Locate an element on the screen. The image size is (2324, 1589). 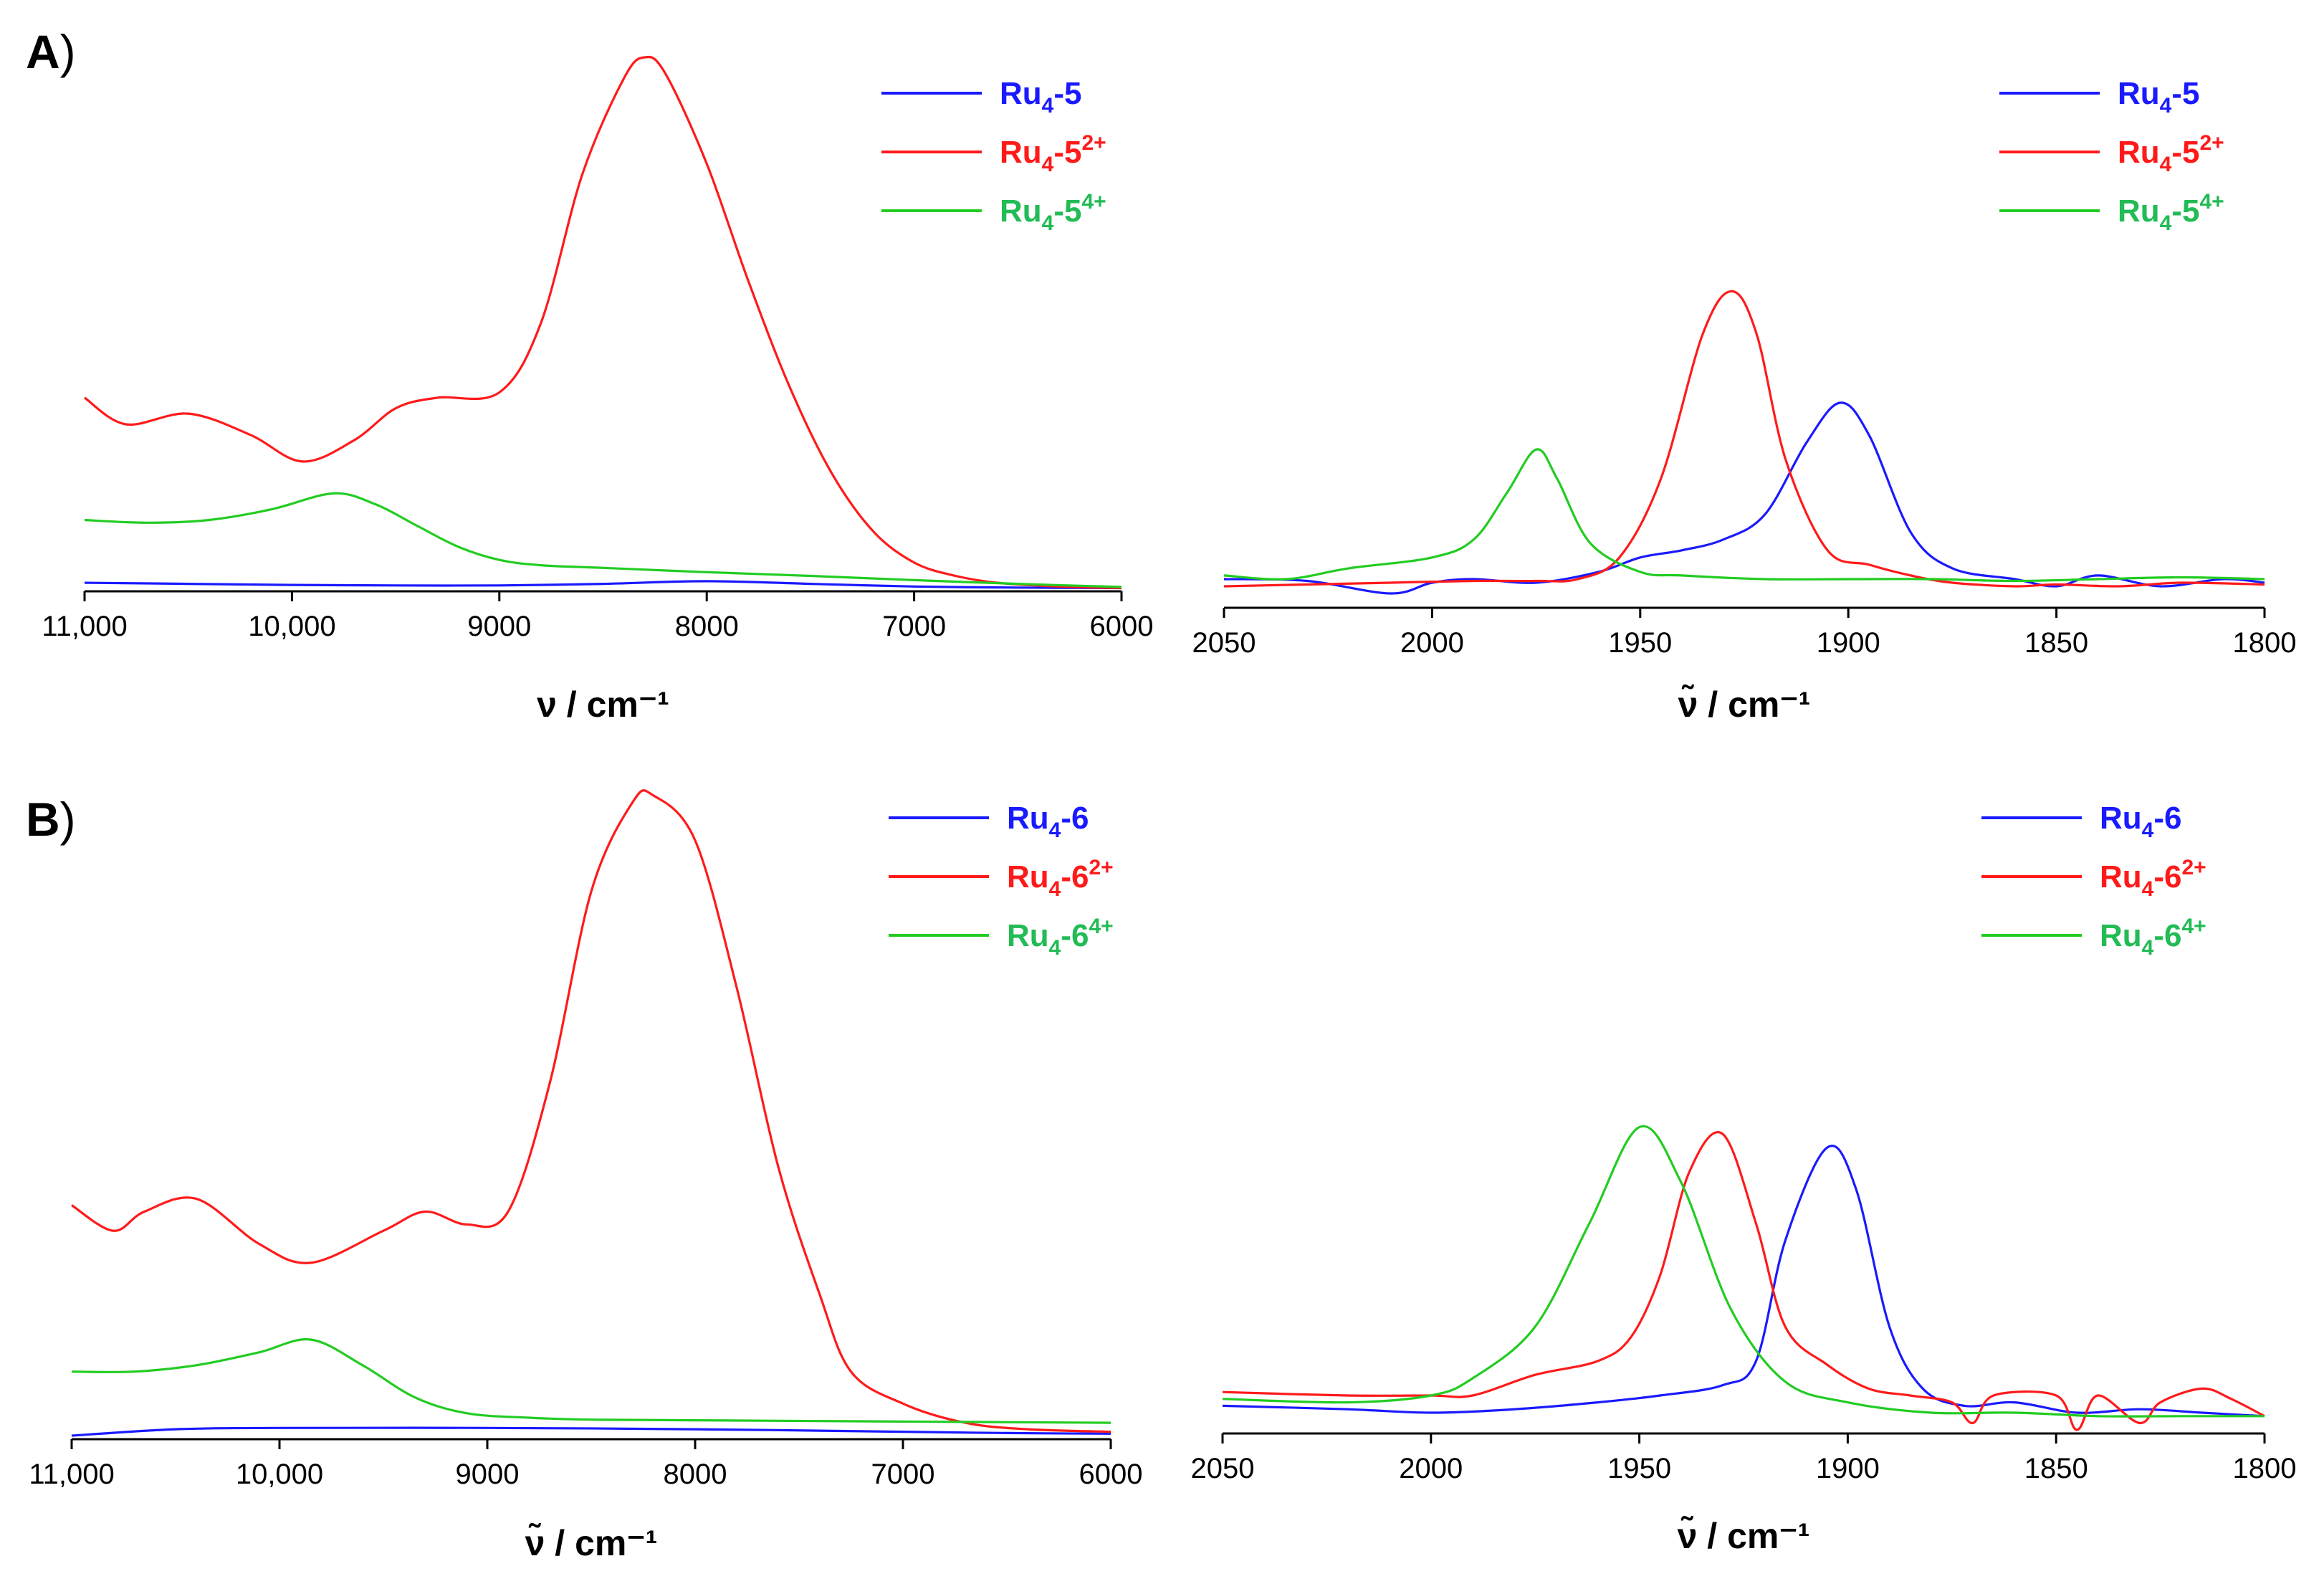
panel-label-a: A) is located at coordinates (51, 51).